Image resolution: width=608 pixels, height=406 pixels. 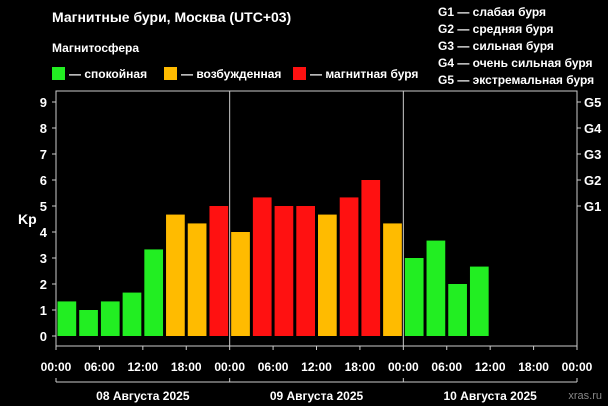 I want to click on legend-swatch-quiet, so click(x=58, y=73).